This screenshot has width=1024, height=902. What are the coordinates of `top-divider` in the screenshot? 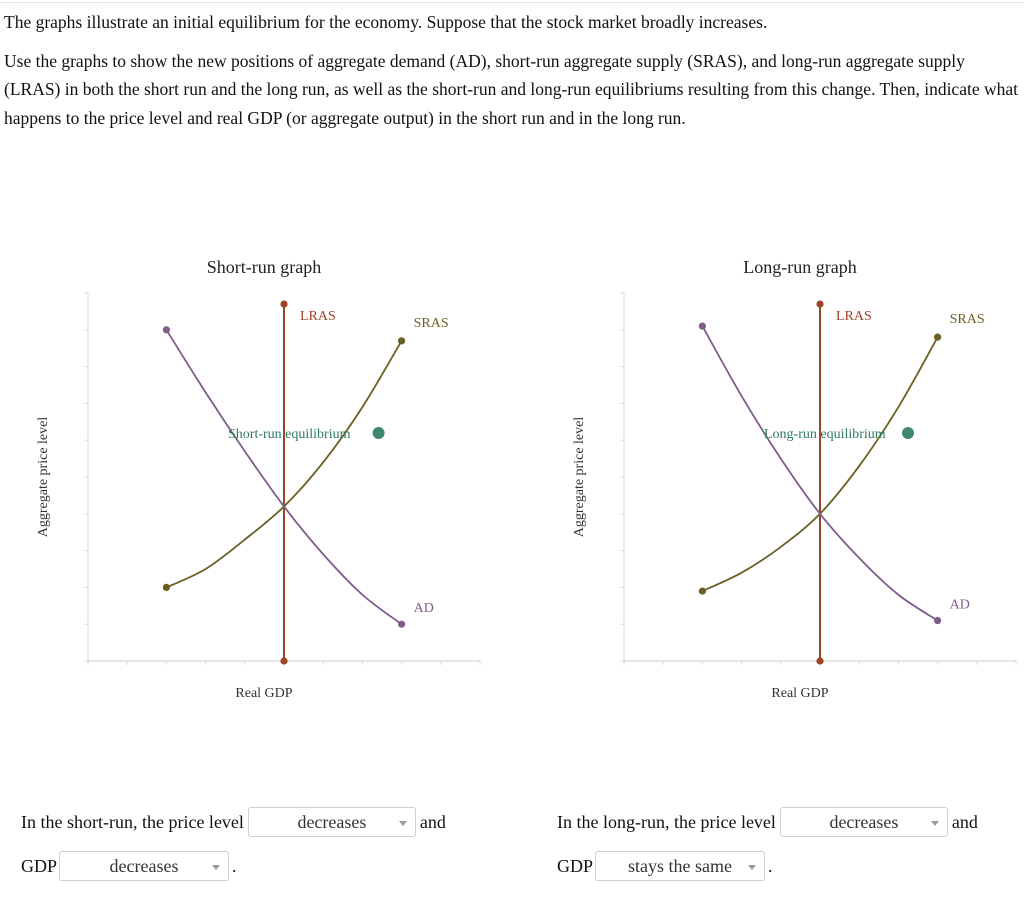 It's located at (512, 2).